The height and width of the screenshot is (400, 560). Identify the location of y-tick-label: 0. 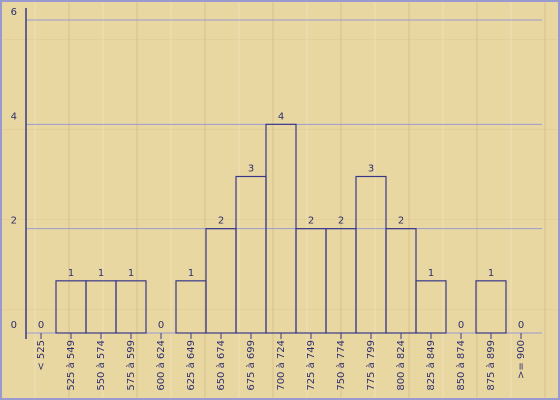
(14, 325).